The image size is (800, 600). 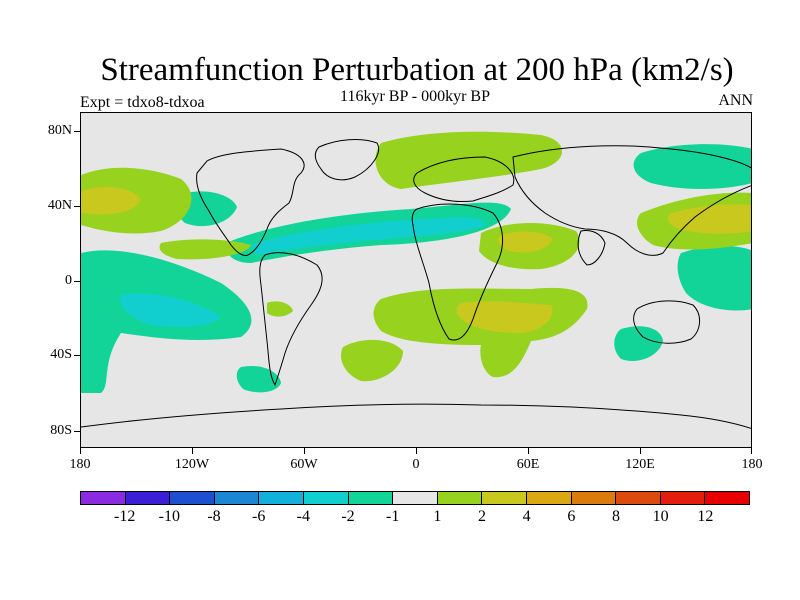 I want to click on pos-region-south-america-small, so click(x=280, y=309).